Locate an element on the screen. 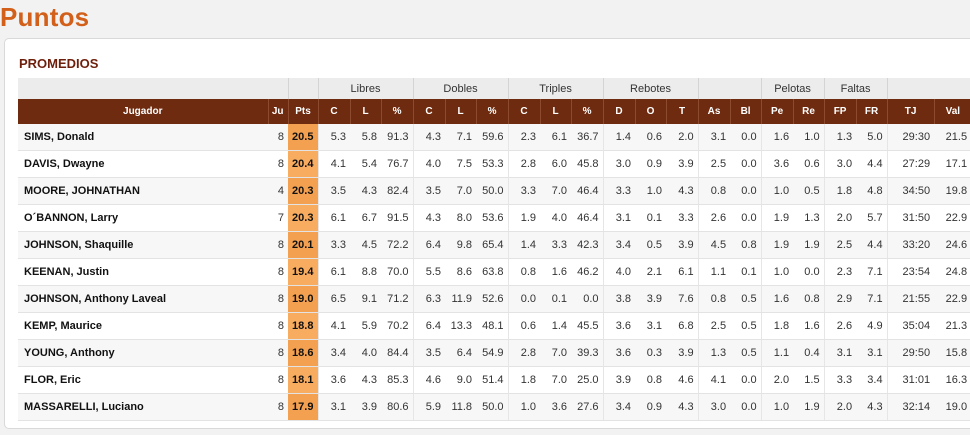 This screenshot has height=435, width=970. player-name: JOHNSON, Shaquille is located at coordinates (143, 245).